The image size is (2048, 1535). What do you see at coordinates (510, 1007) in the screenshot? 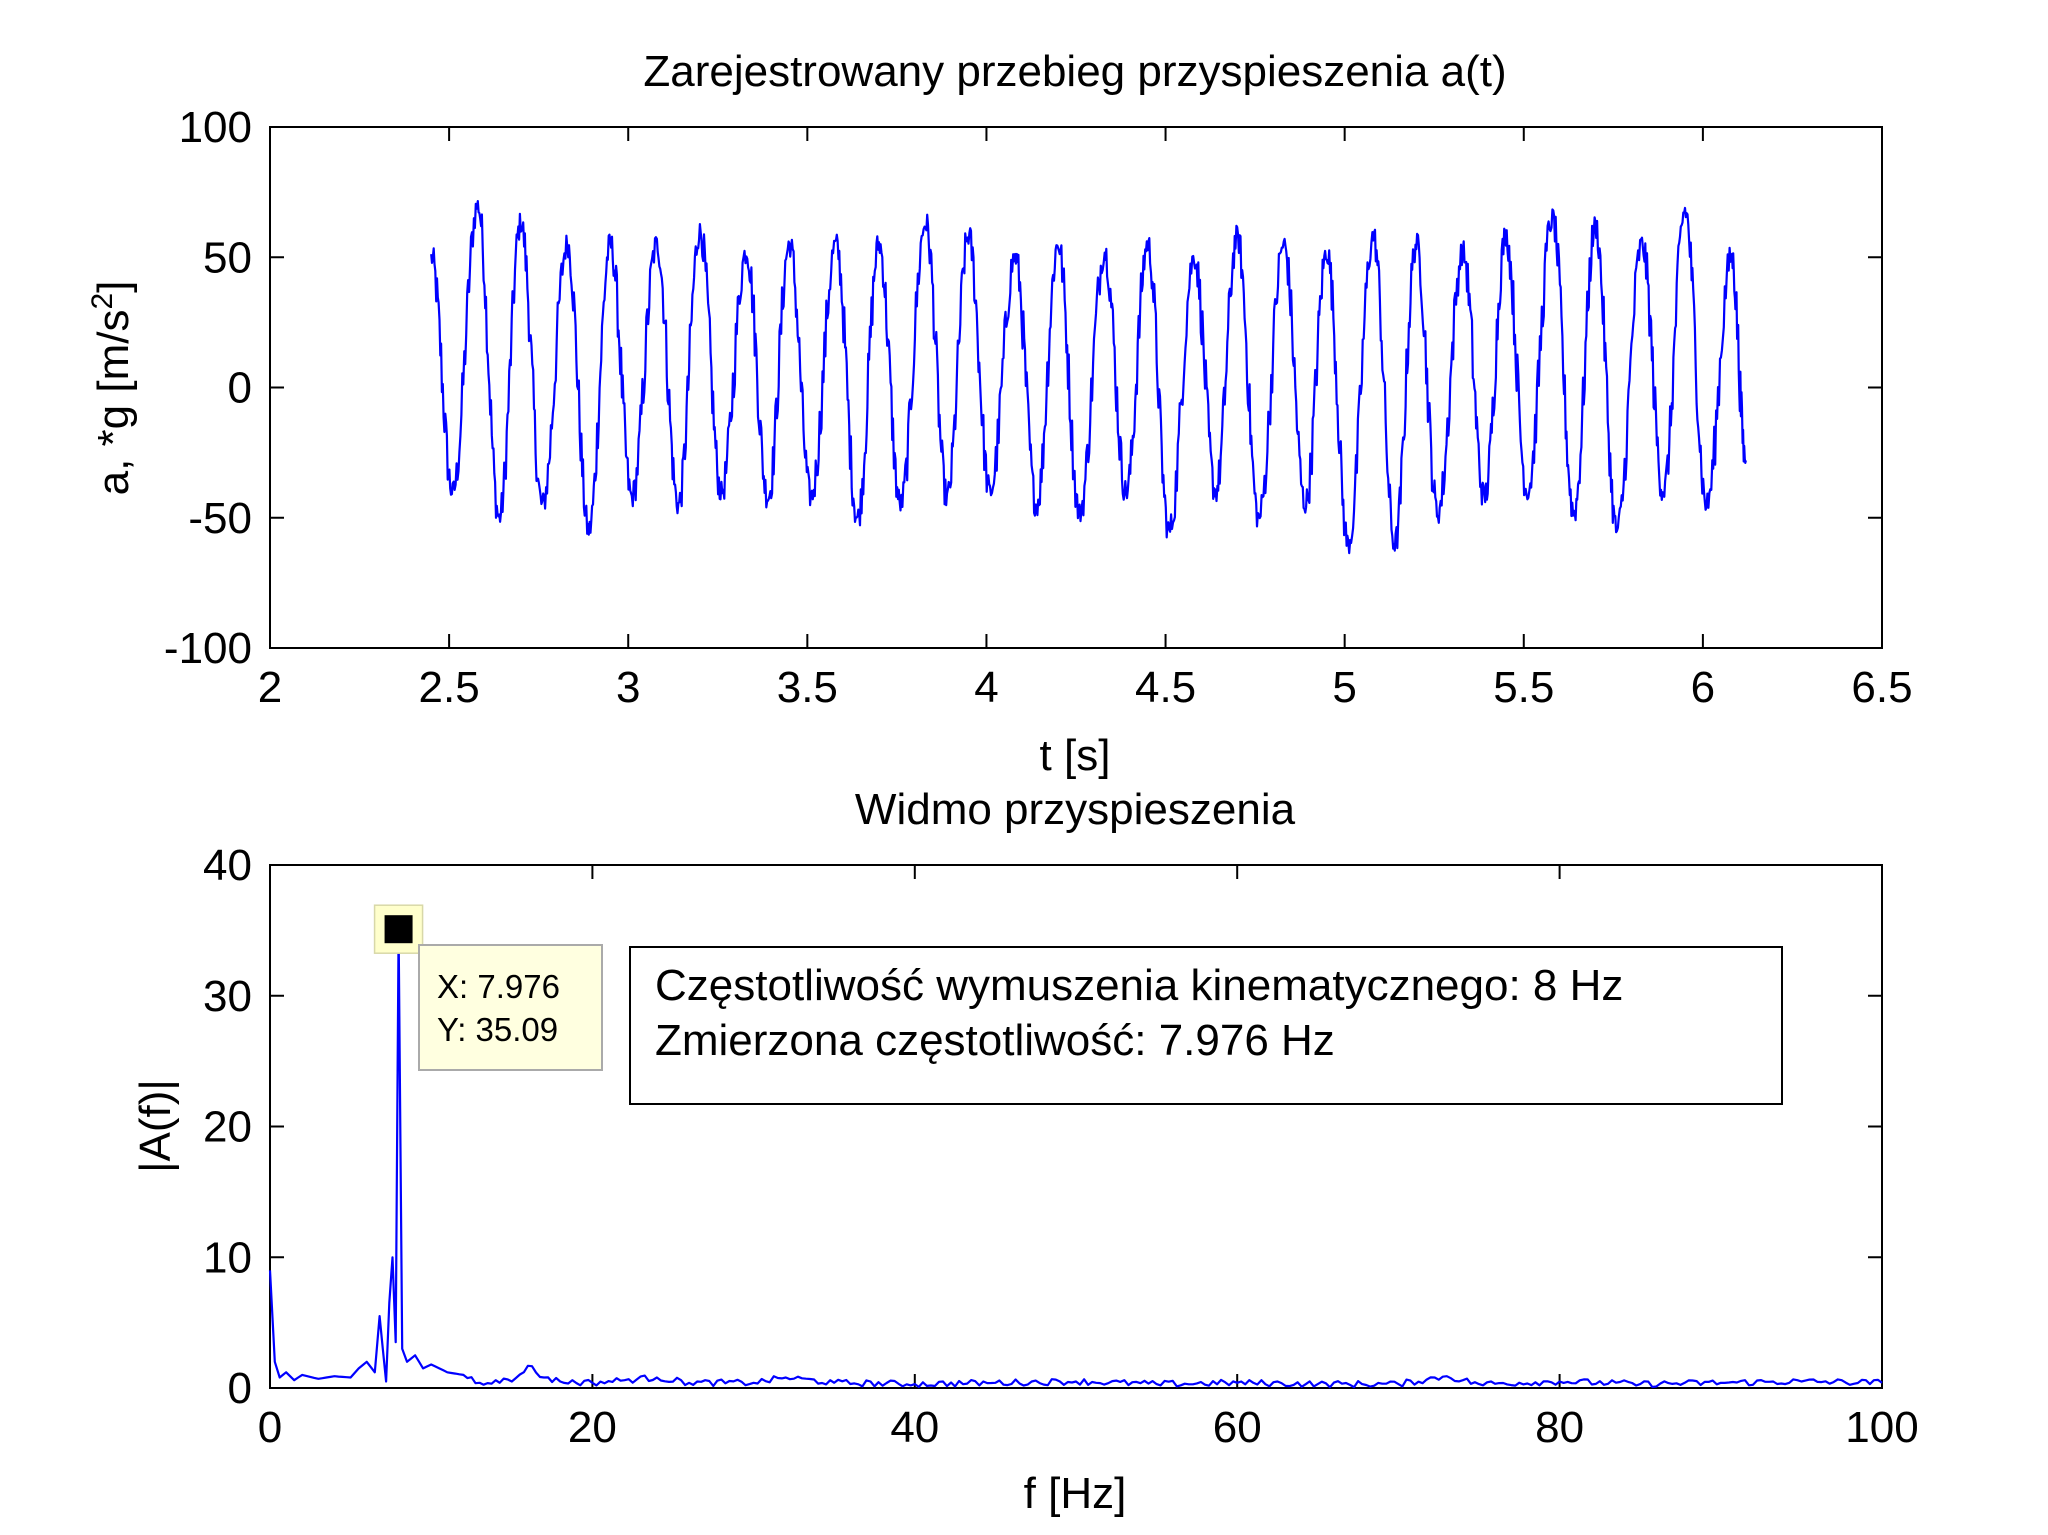
I see `data-tip-box` at bounding box center [510, 1007].